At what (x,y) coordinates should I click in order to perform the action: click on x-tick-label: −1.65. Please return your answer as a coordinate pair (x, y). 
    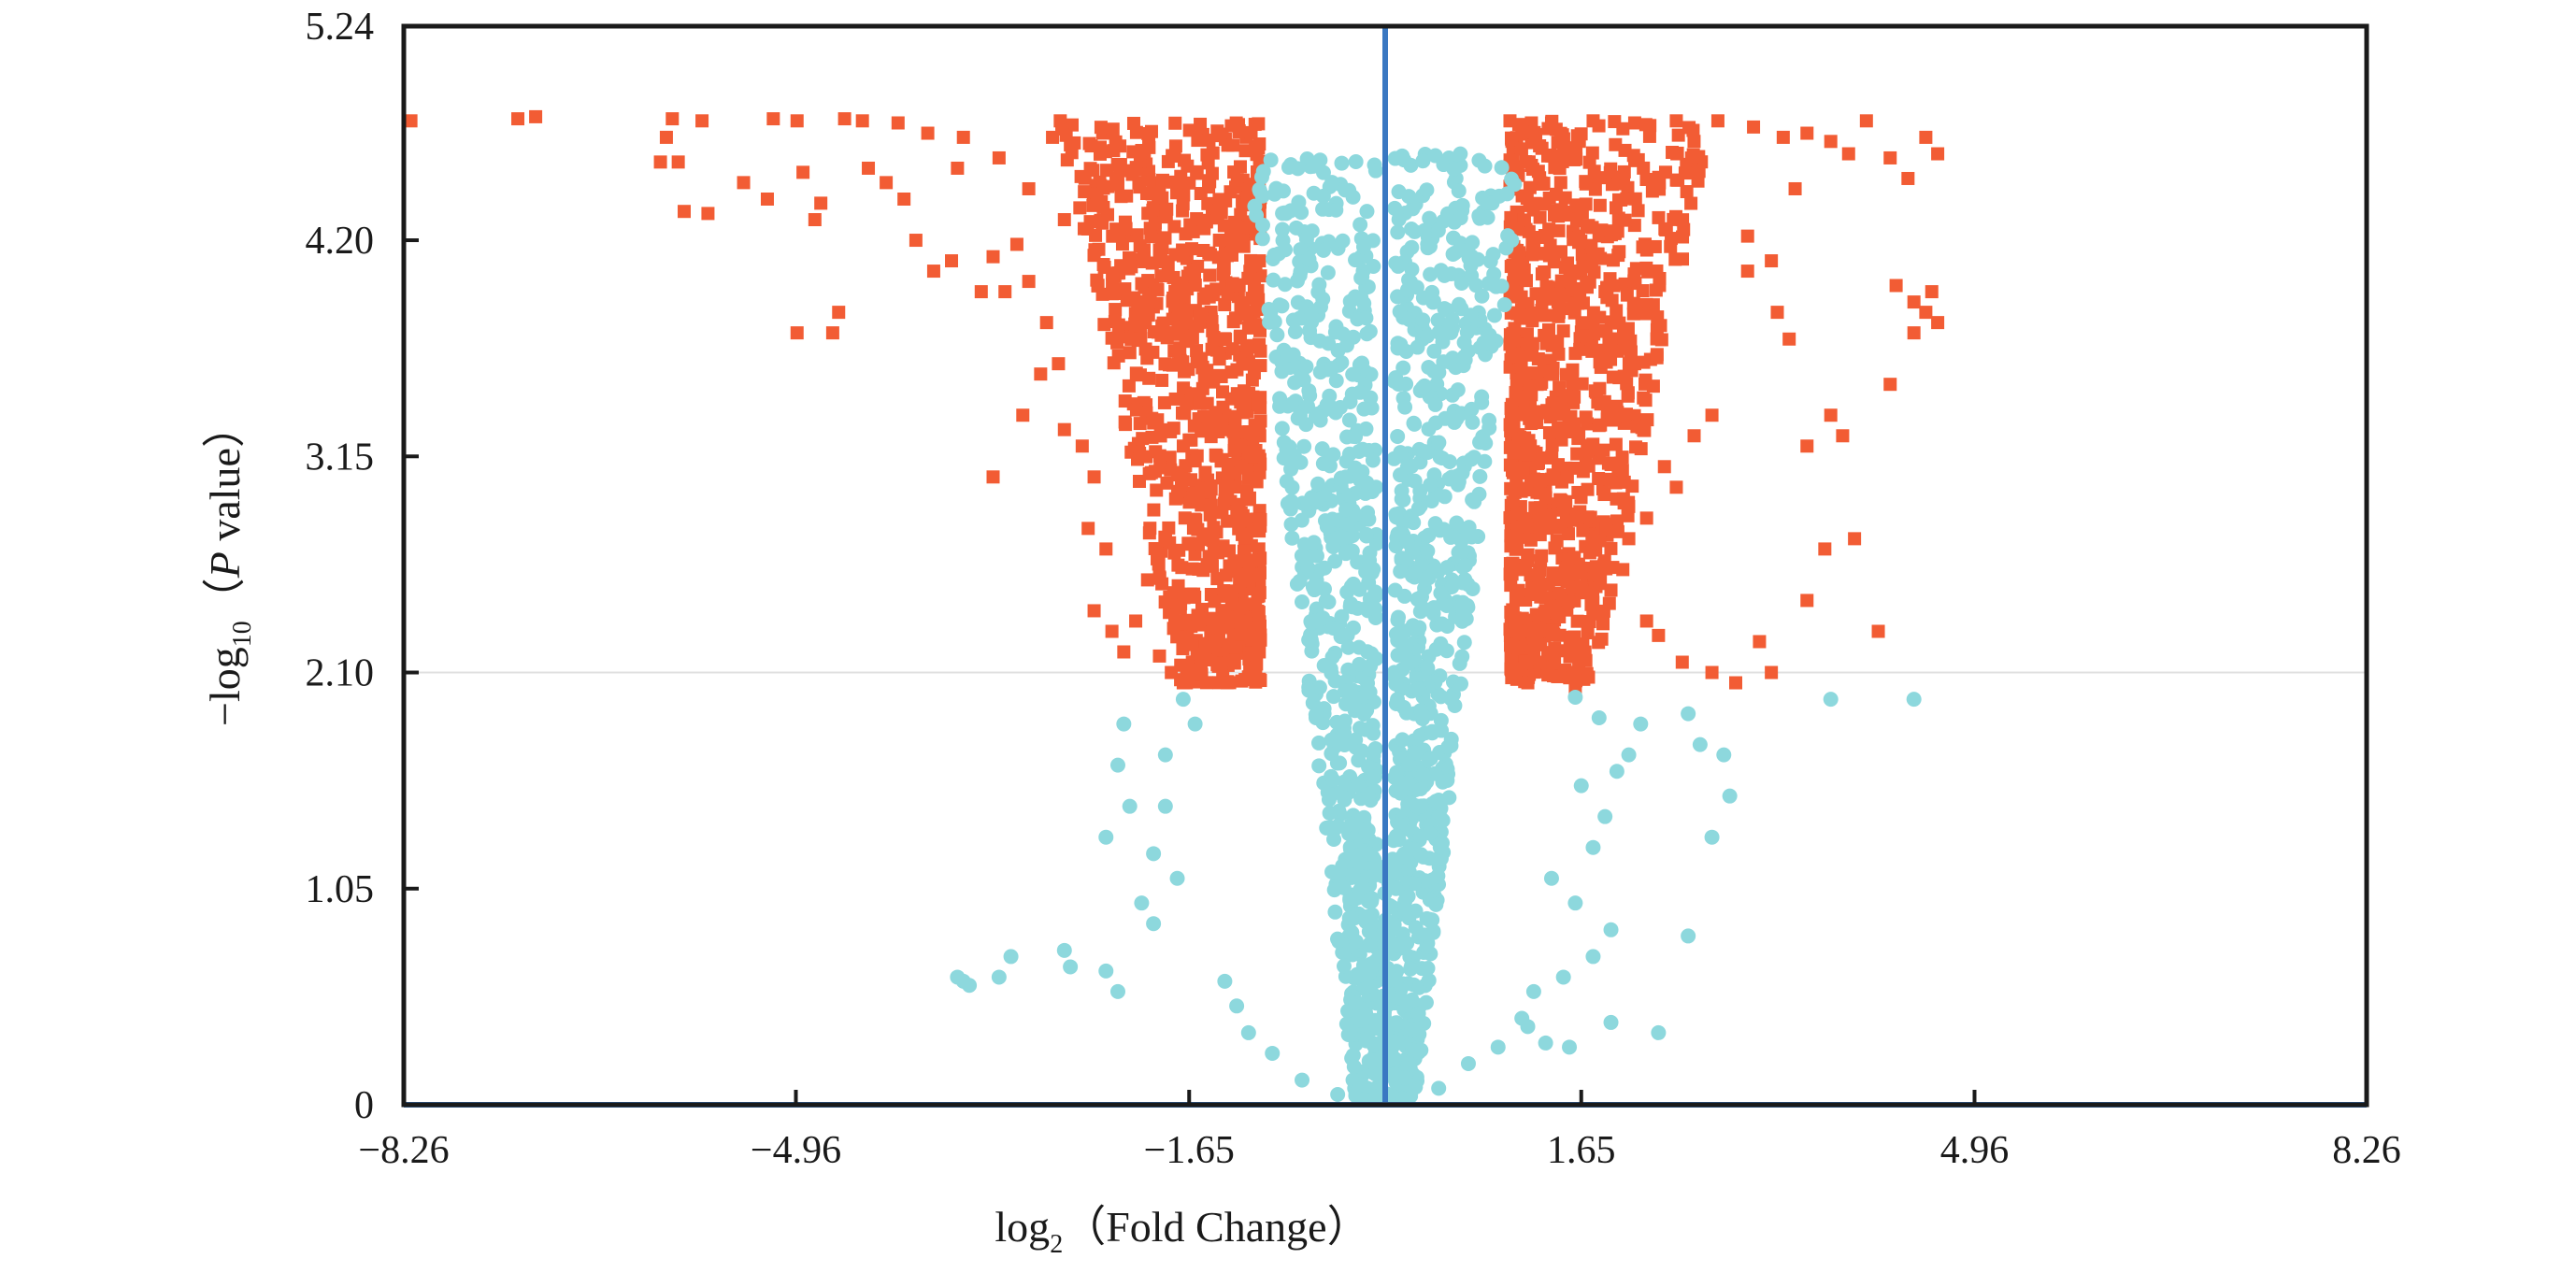
    Looking at the image, I should click on (1189, 1151).